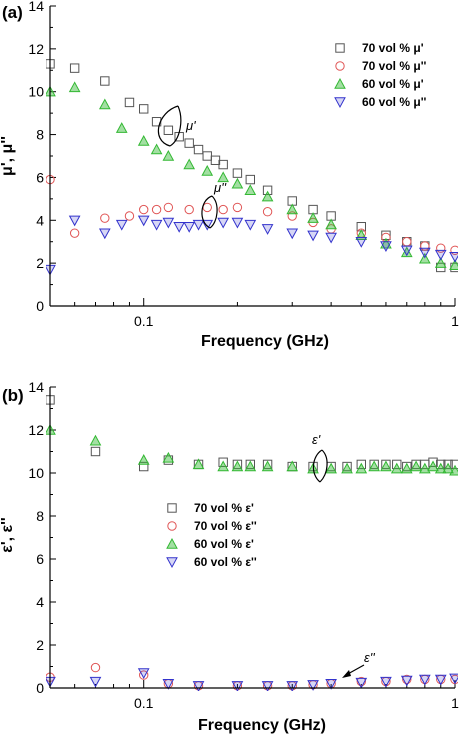  I want to click on x-tick-label: 1, so click(455, 321).